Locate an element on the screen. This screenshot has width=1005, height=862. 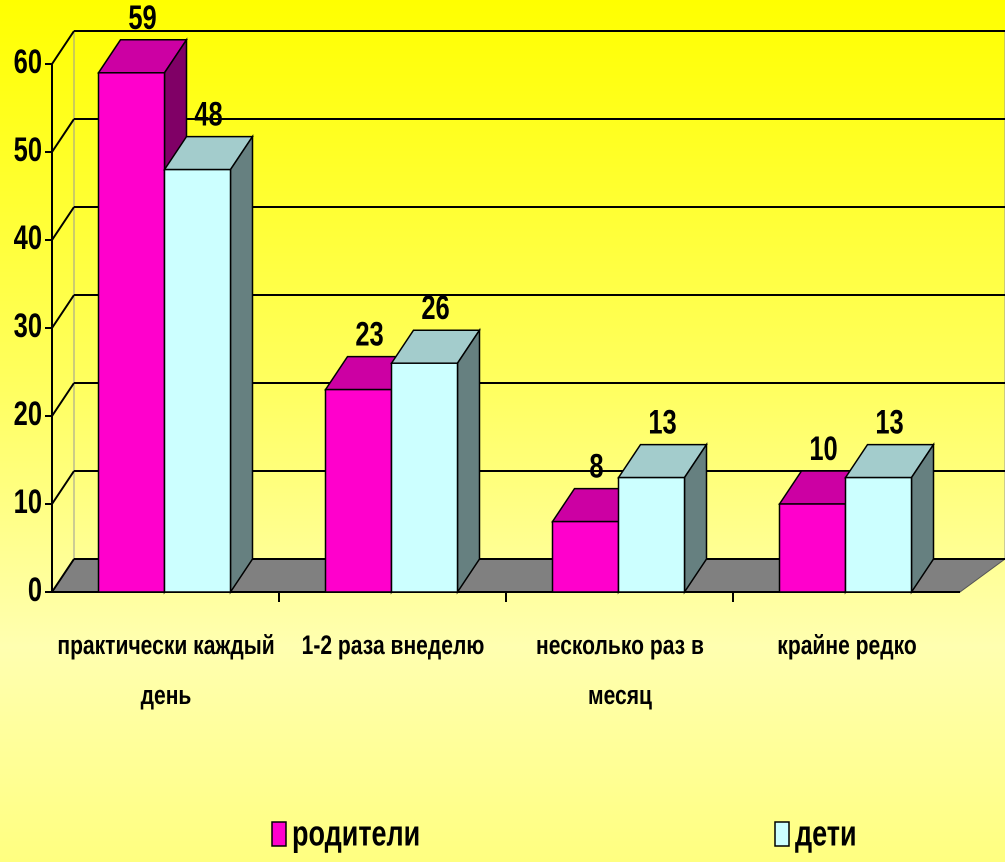
y-tick-label: 60 is located at coordinates (28, 62).